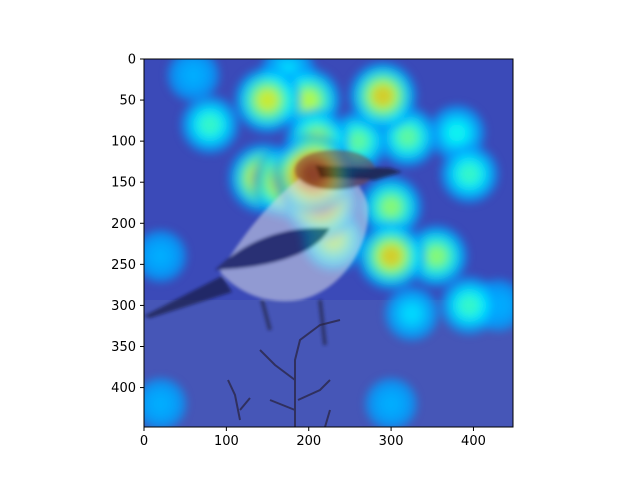 The image size is (640, 480). I want to click on y-axis: 0 50 100 150 200 250 300 350 400, so click(127, 224).